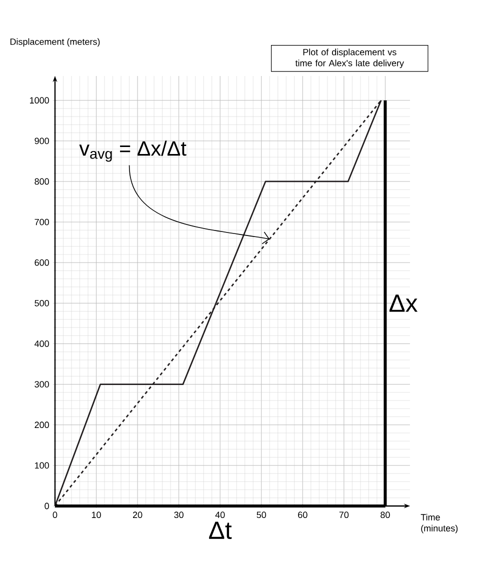 This screenshot has width=478, height=576. Describe the element at coordinates (41, 384) in the screenshot. I see `y-tick-label: 300` at that location.